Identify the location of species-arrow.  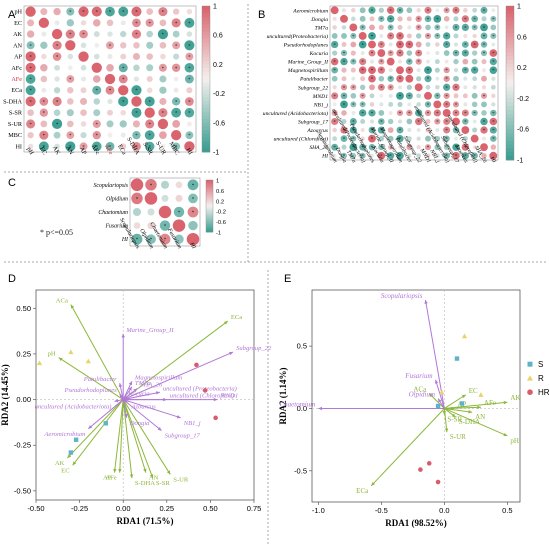
(105, 414).